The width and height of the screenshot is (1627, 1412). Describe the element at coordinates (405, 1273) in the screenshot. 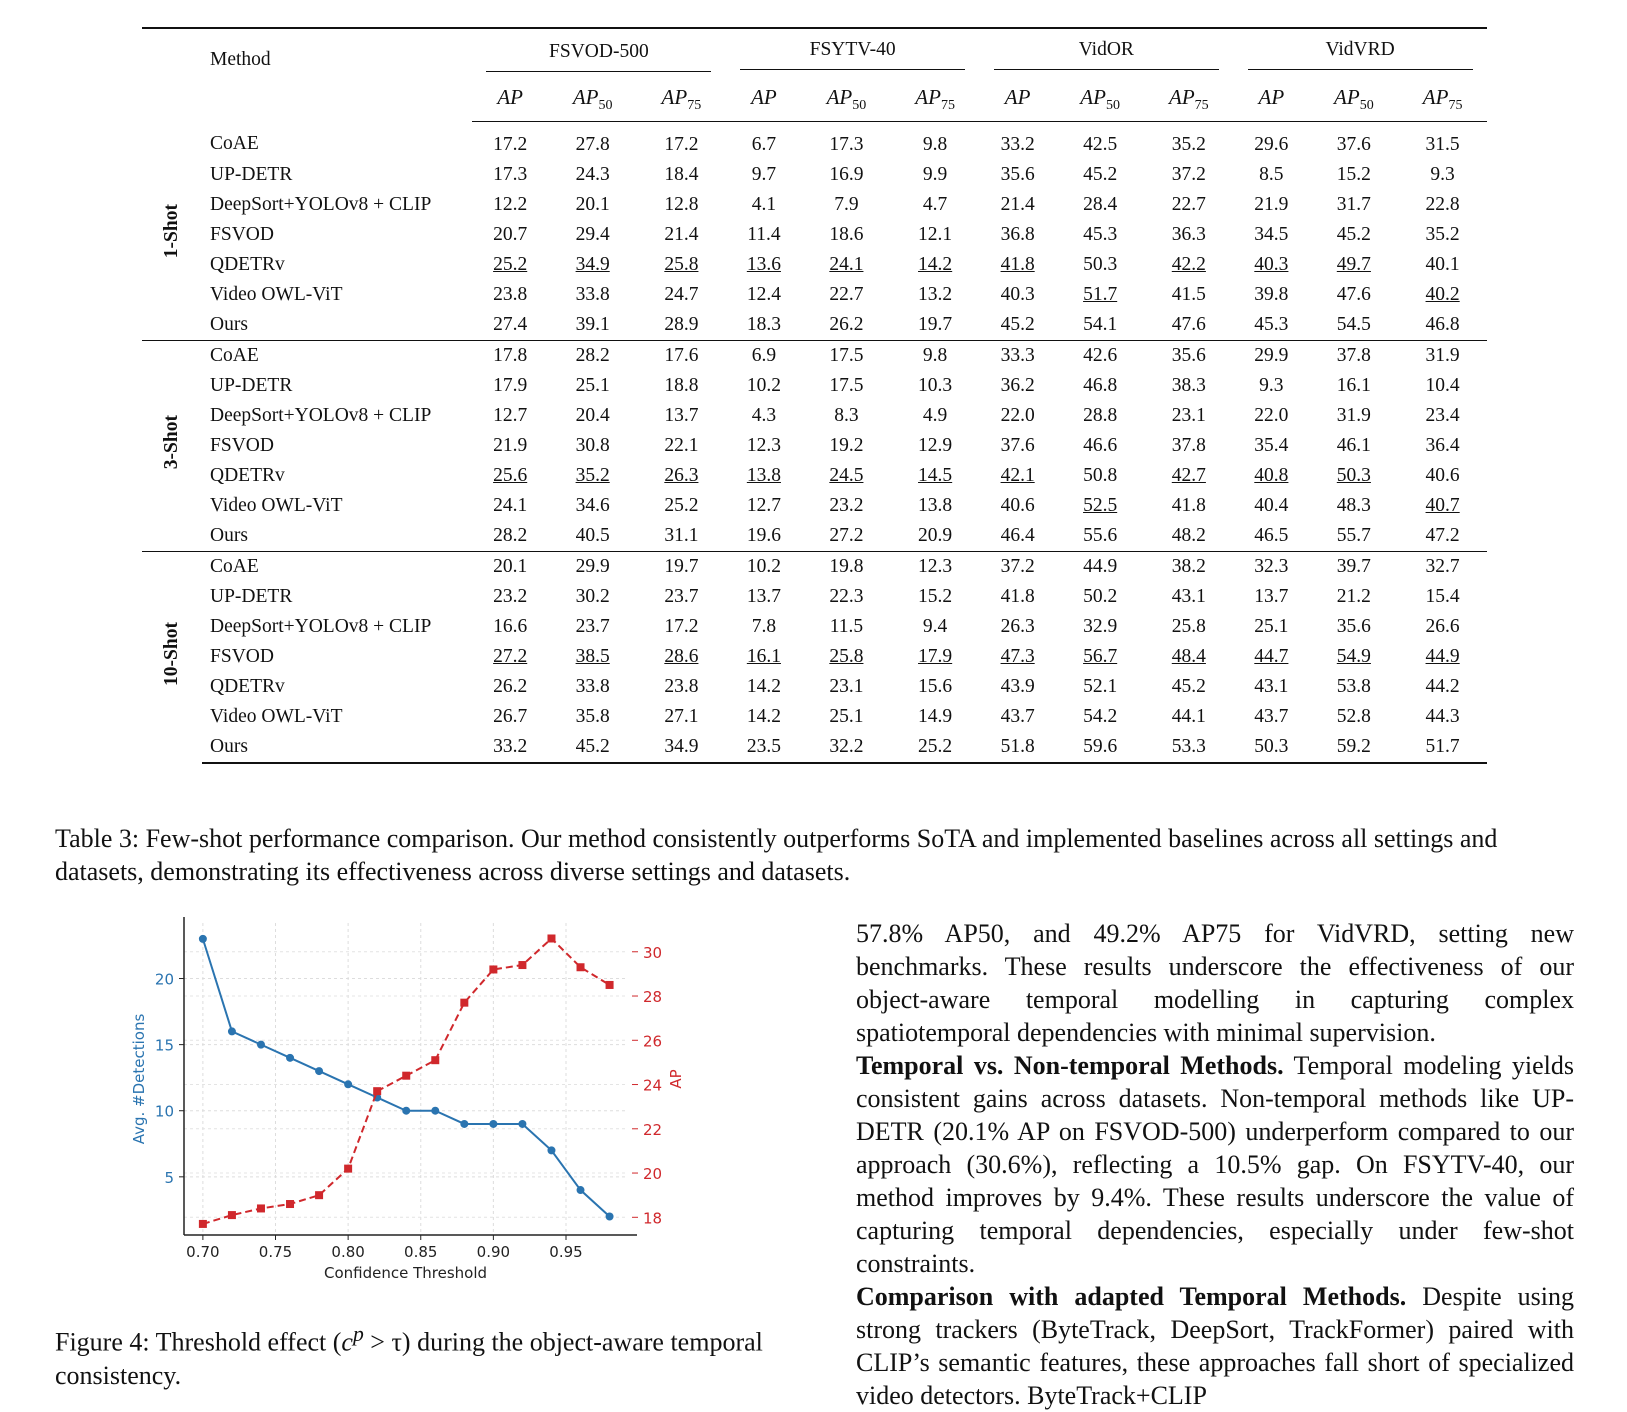

I see `x-axis-label: Confidence Threshold` at that location.